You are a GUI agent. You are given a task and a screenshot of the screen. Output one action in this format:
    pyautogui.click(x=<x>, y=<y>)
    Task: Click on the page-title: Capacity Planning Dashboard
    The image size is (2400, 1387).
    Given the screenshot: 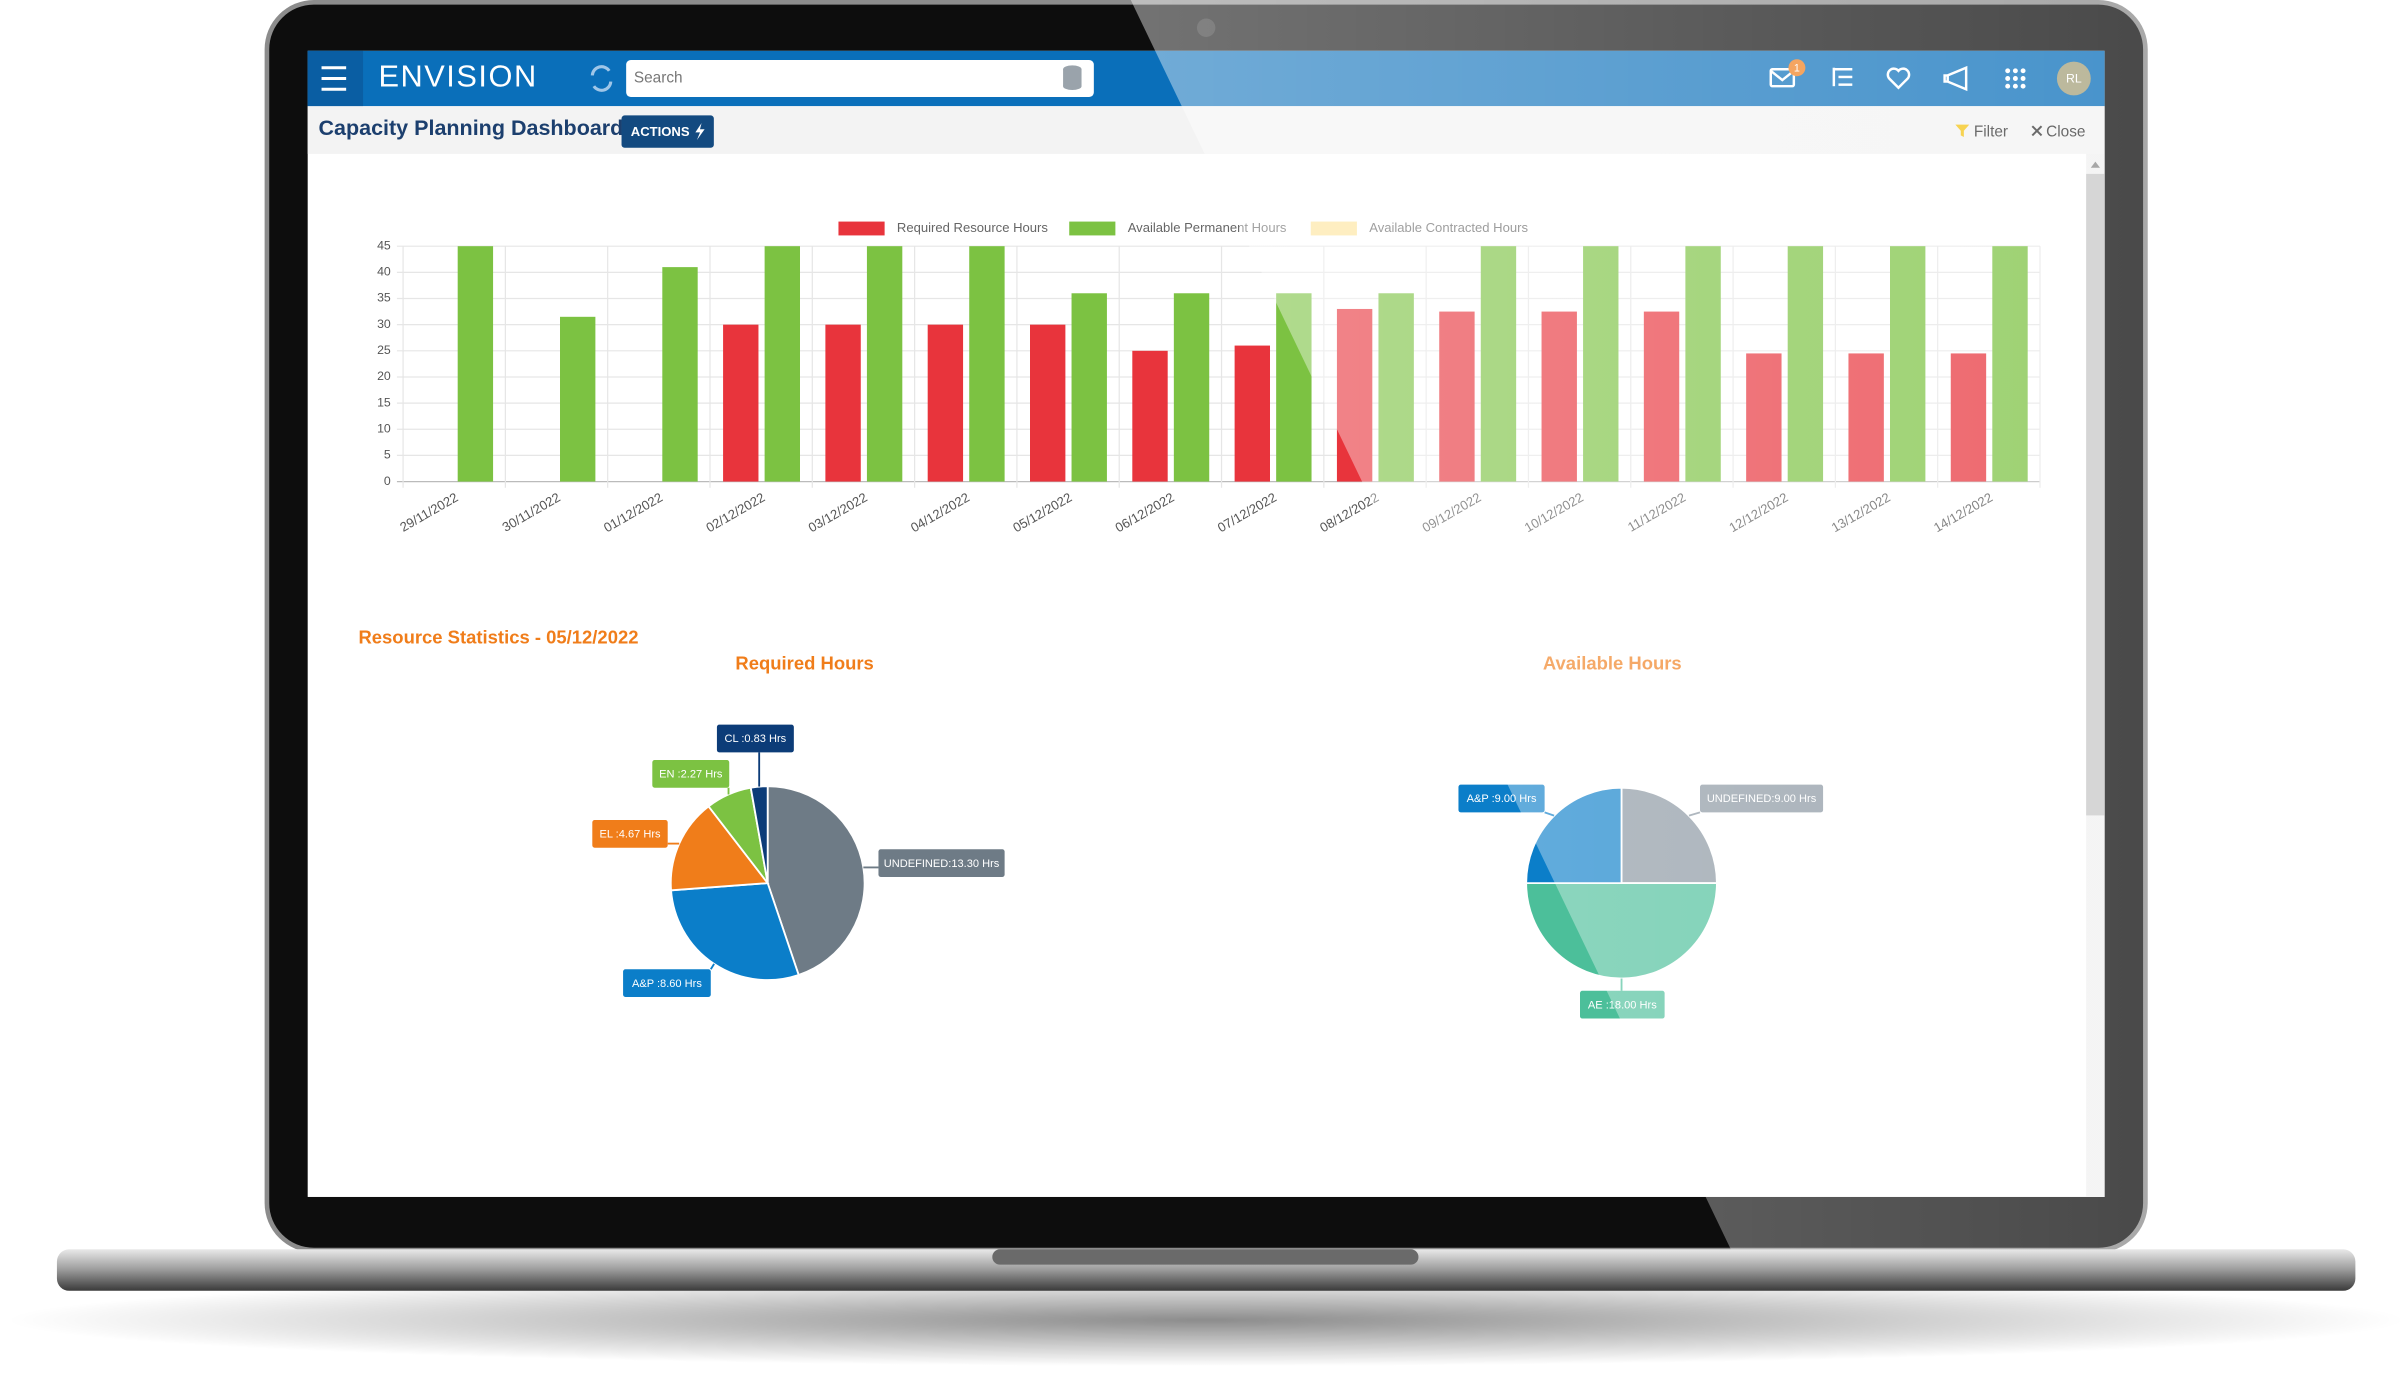 What is the action you would take?
    pyautogui.click(x=470, y=128)
    